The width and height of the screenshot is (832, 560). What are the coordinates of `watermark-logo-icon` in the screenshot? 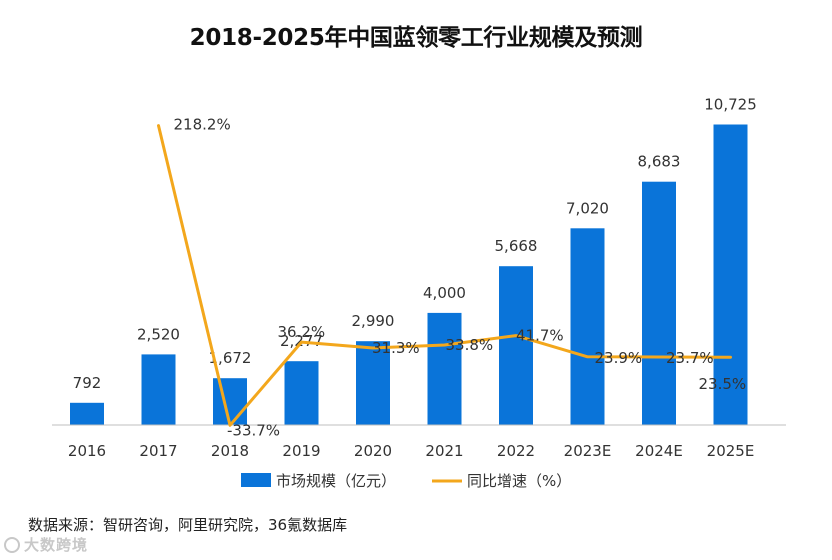 It's located at (12, 545).